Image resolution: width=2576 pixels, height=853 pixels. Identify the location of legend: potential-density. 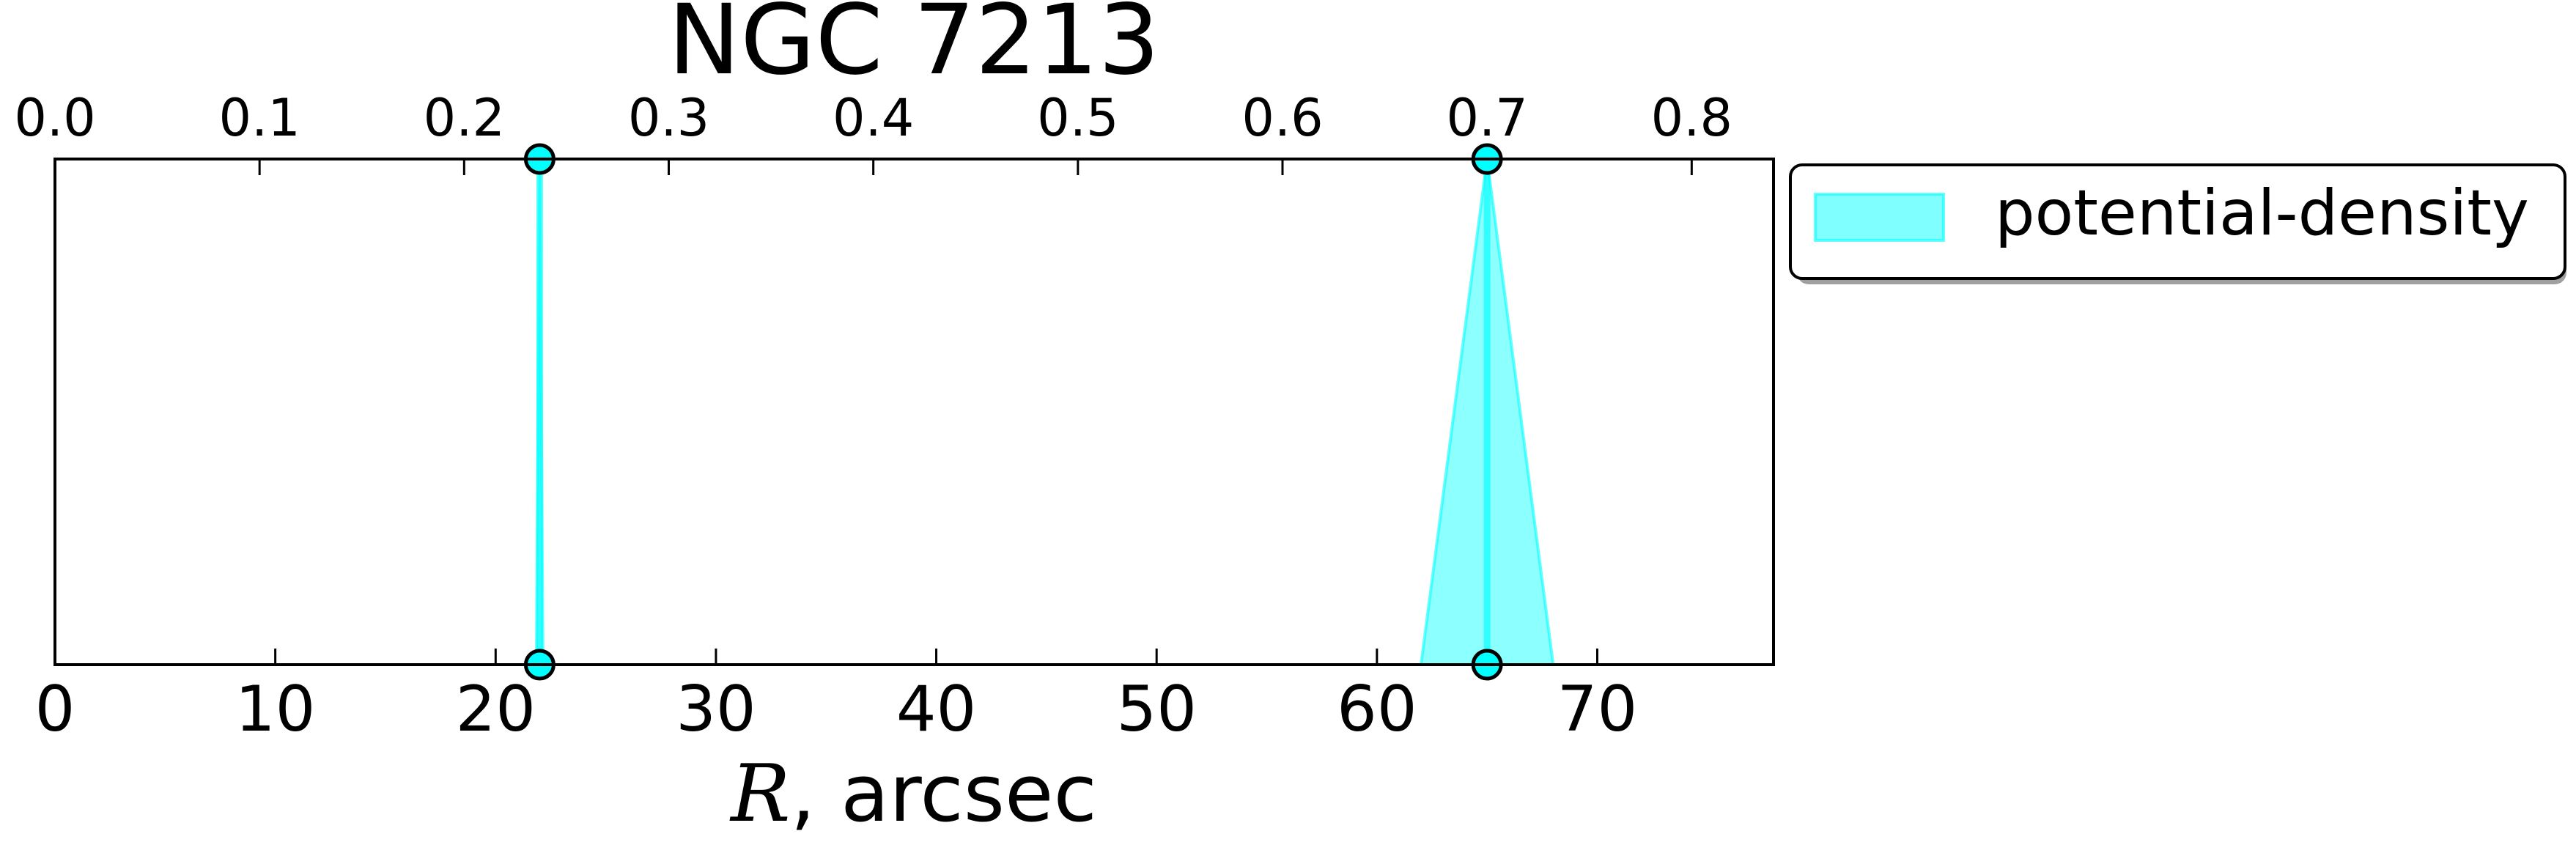
(2177, 223).